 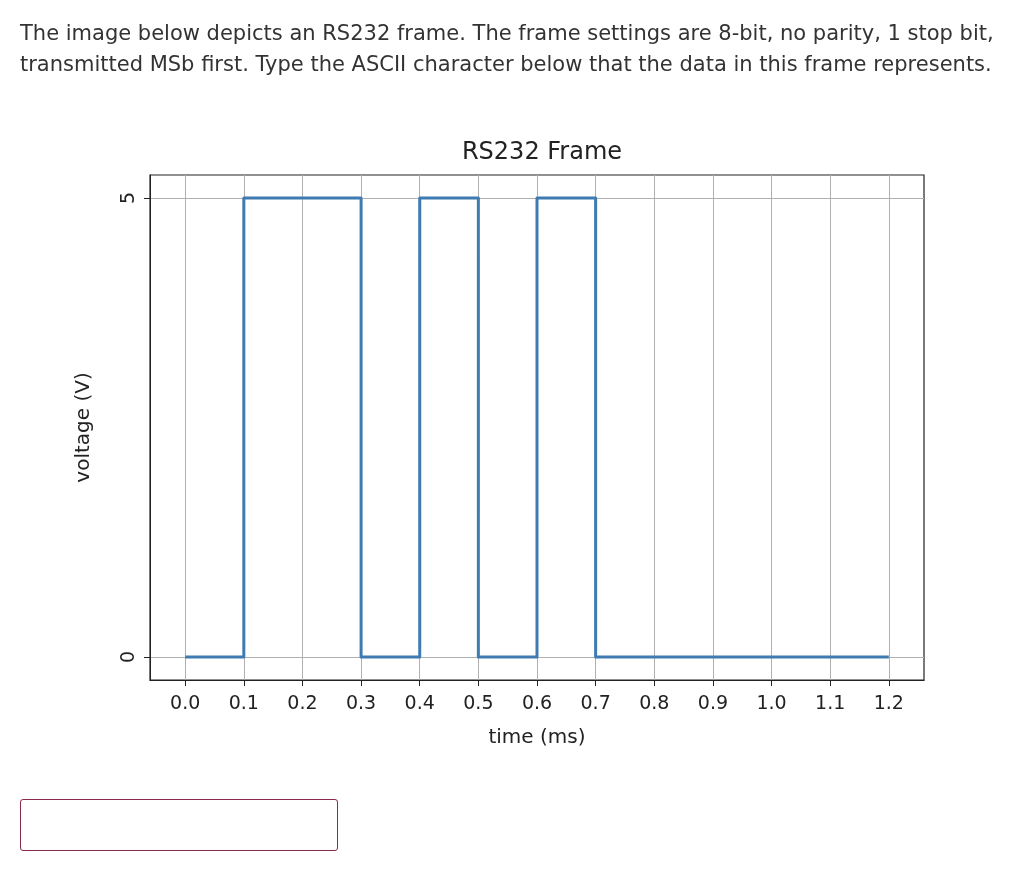 I want to click on x-axis-title: time (ms), so click(x=537, y=736).